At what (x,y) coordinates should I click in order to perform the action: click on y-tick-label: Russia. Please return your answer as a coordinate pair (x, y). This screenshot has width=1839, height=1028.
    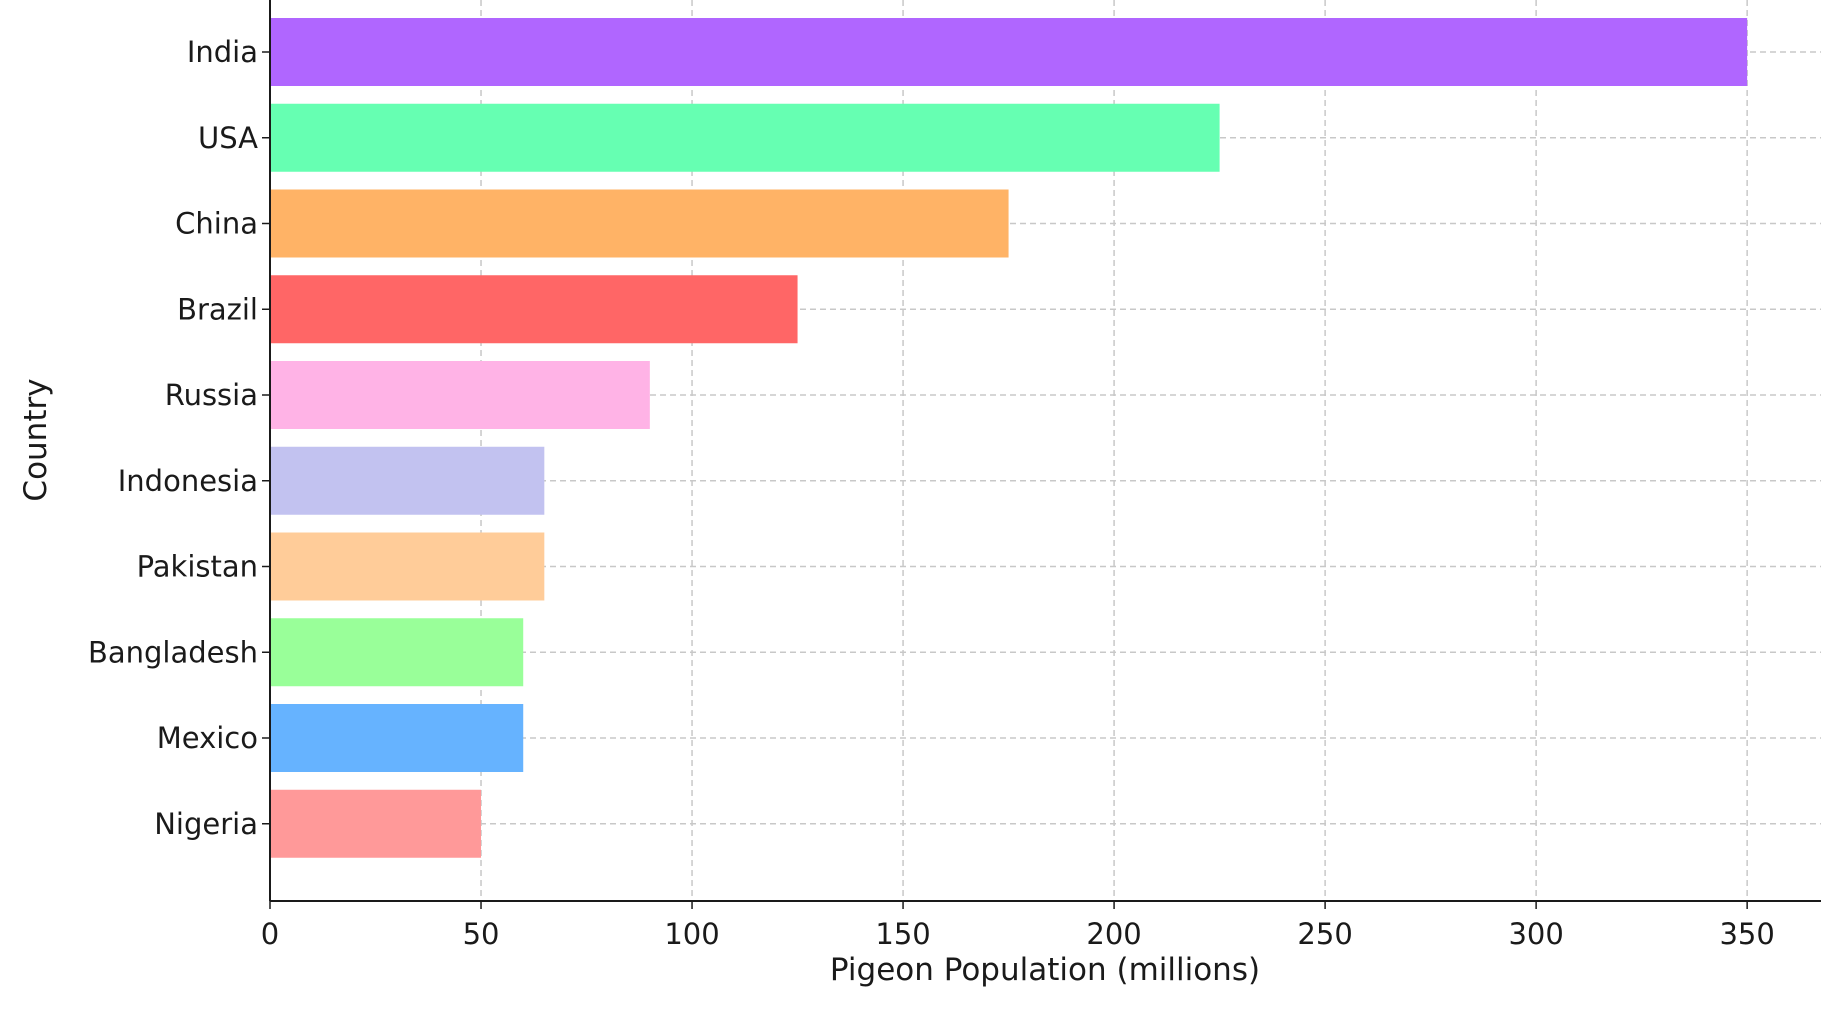
    Looking at the image, I should click on (211, 395).